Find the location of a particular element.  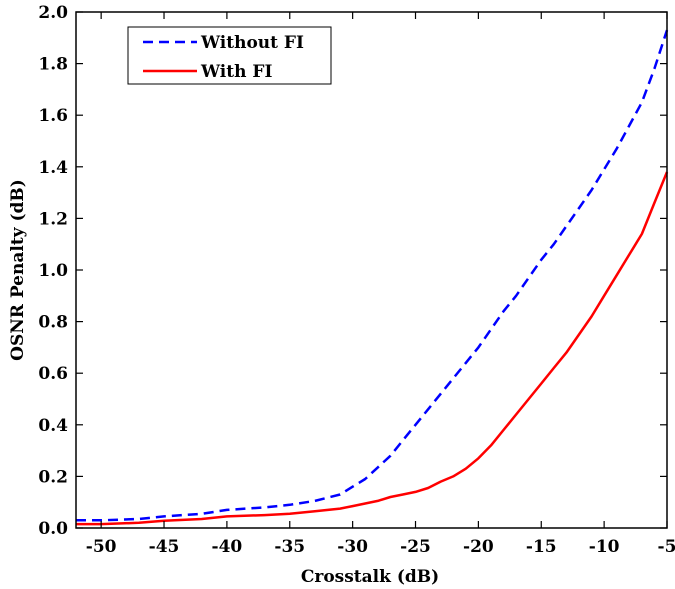

x-axis-label: Crosstalk (dB) is located at coordinates (370, 577).